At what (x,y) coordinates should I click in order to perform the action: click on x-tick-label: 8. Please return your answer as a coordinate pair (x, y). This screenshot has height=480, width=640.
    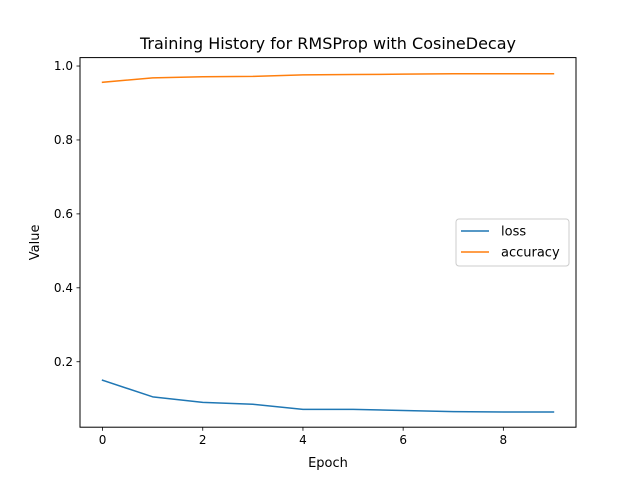
    Looking at the image, I should click on (504, 440).